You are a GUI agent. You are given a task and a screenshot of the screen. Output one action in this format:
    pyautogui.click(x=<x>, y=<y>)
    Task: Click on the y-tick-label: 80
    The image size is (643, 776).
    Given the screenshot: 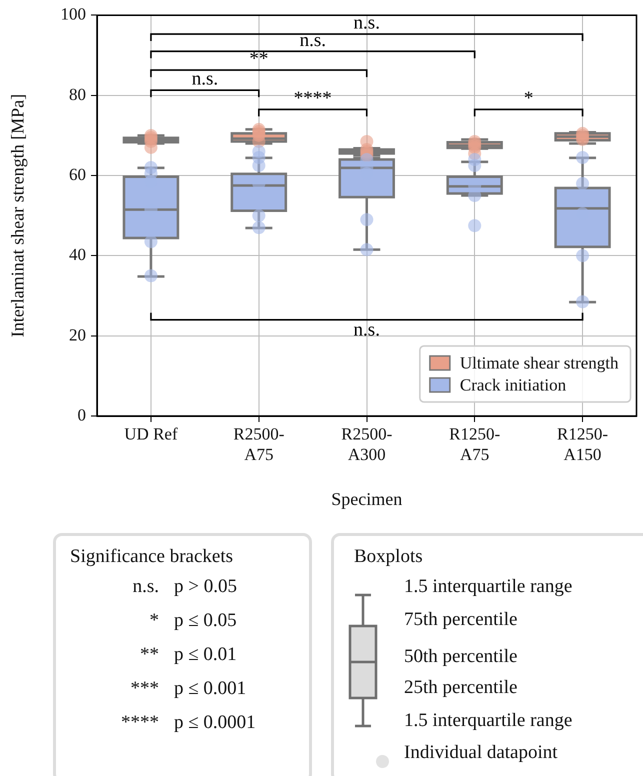 What is the action you would take?
    pyautogui.click(x=77, y=94)
    